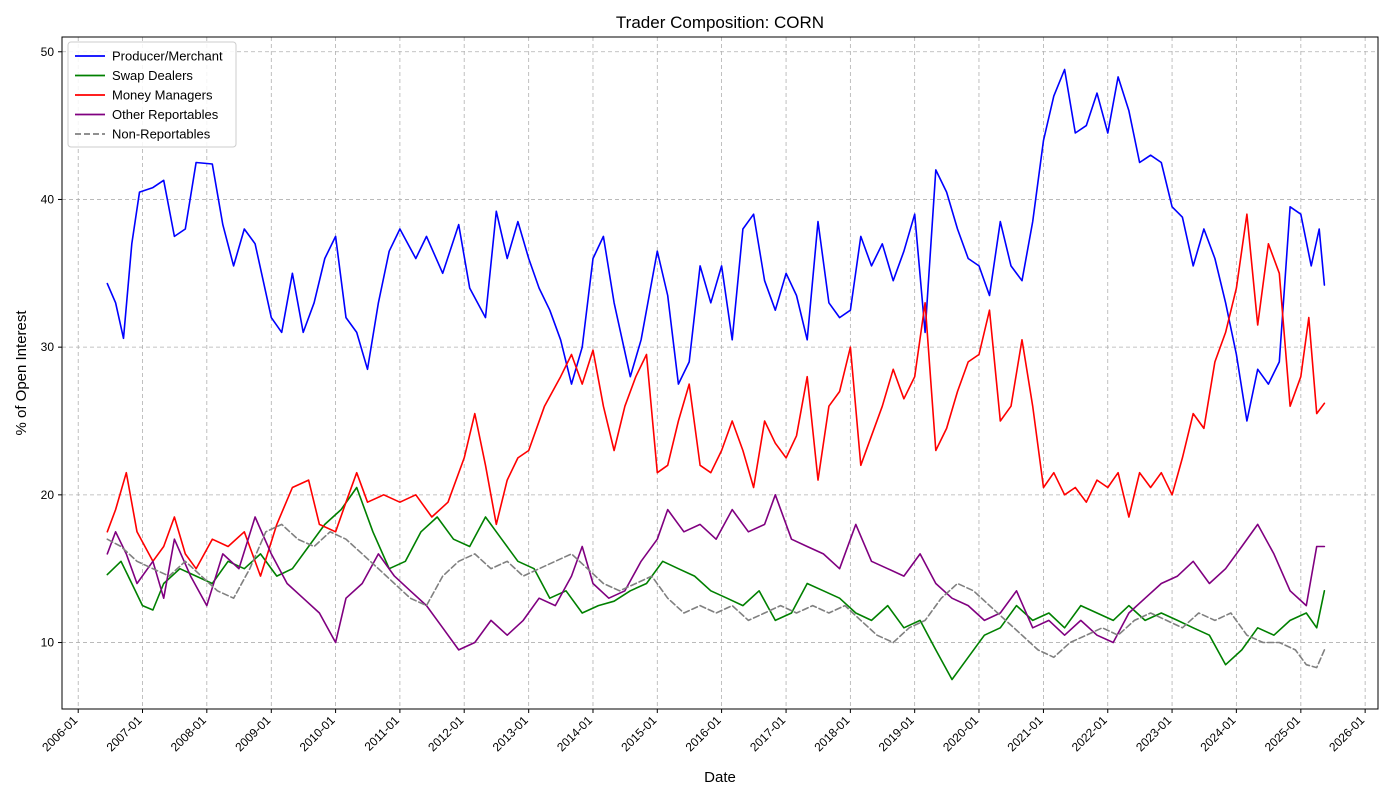 The height and width of the screenshot is (800, 1400). What do you see at coordinates (896, 733) in the screenshot?
I see `x-tick-label: 2019-01` at bounding box center [896, 733].